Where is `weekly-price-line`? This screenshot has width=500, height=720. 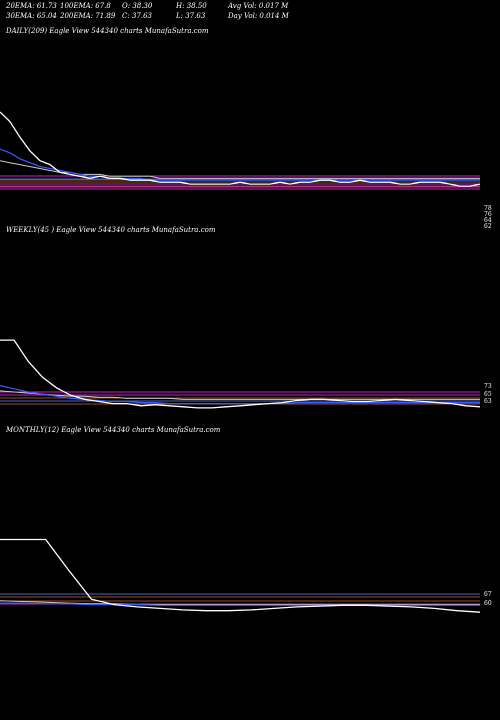 weekly-price-line is located at coordinates (240, 374).